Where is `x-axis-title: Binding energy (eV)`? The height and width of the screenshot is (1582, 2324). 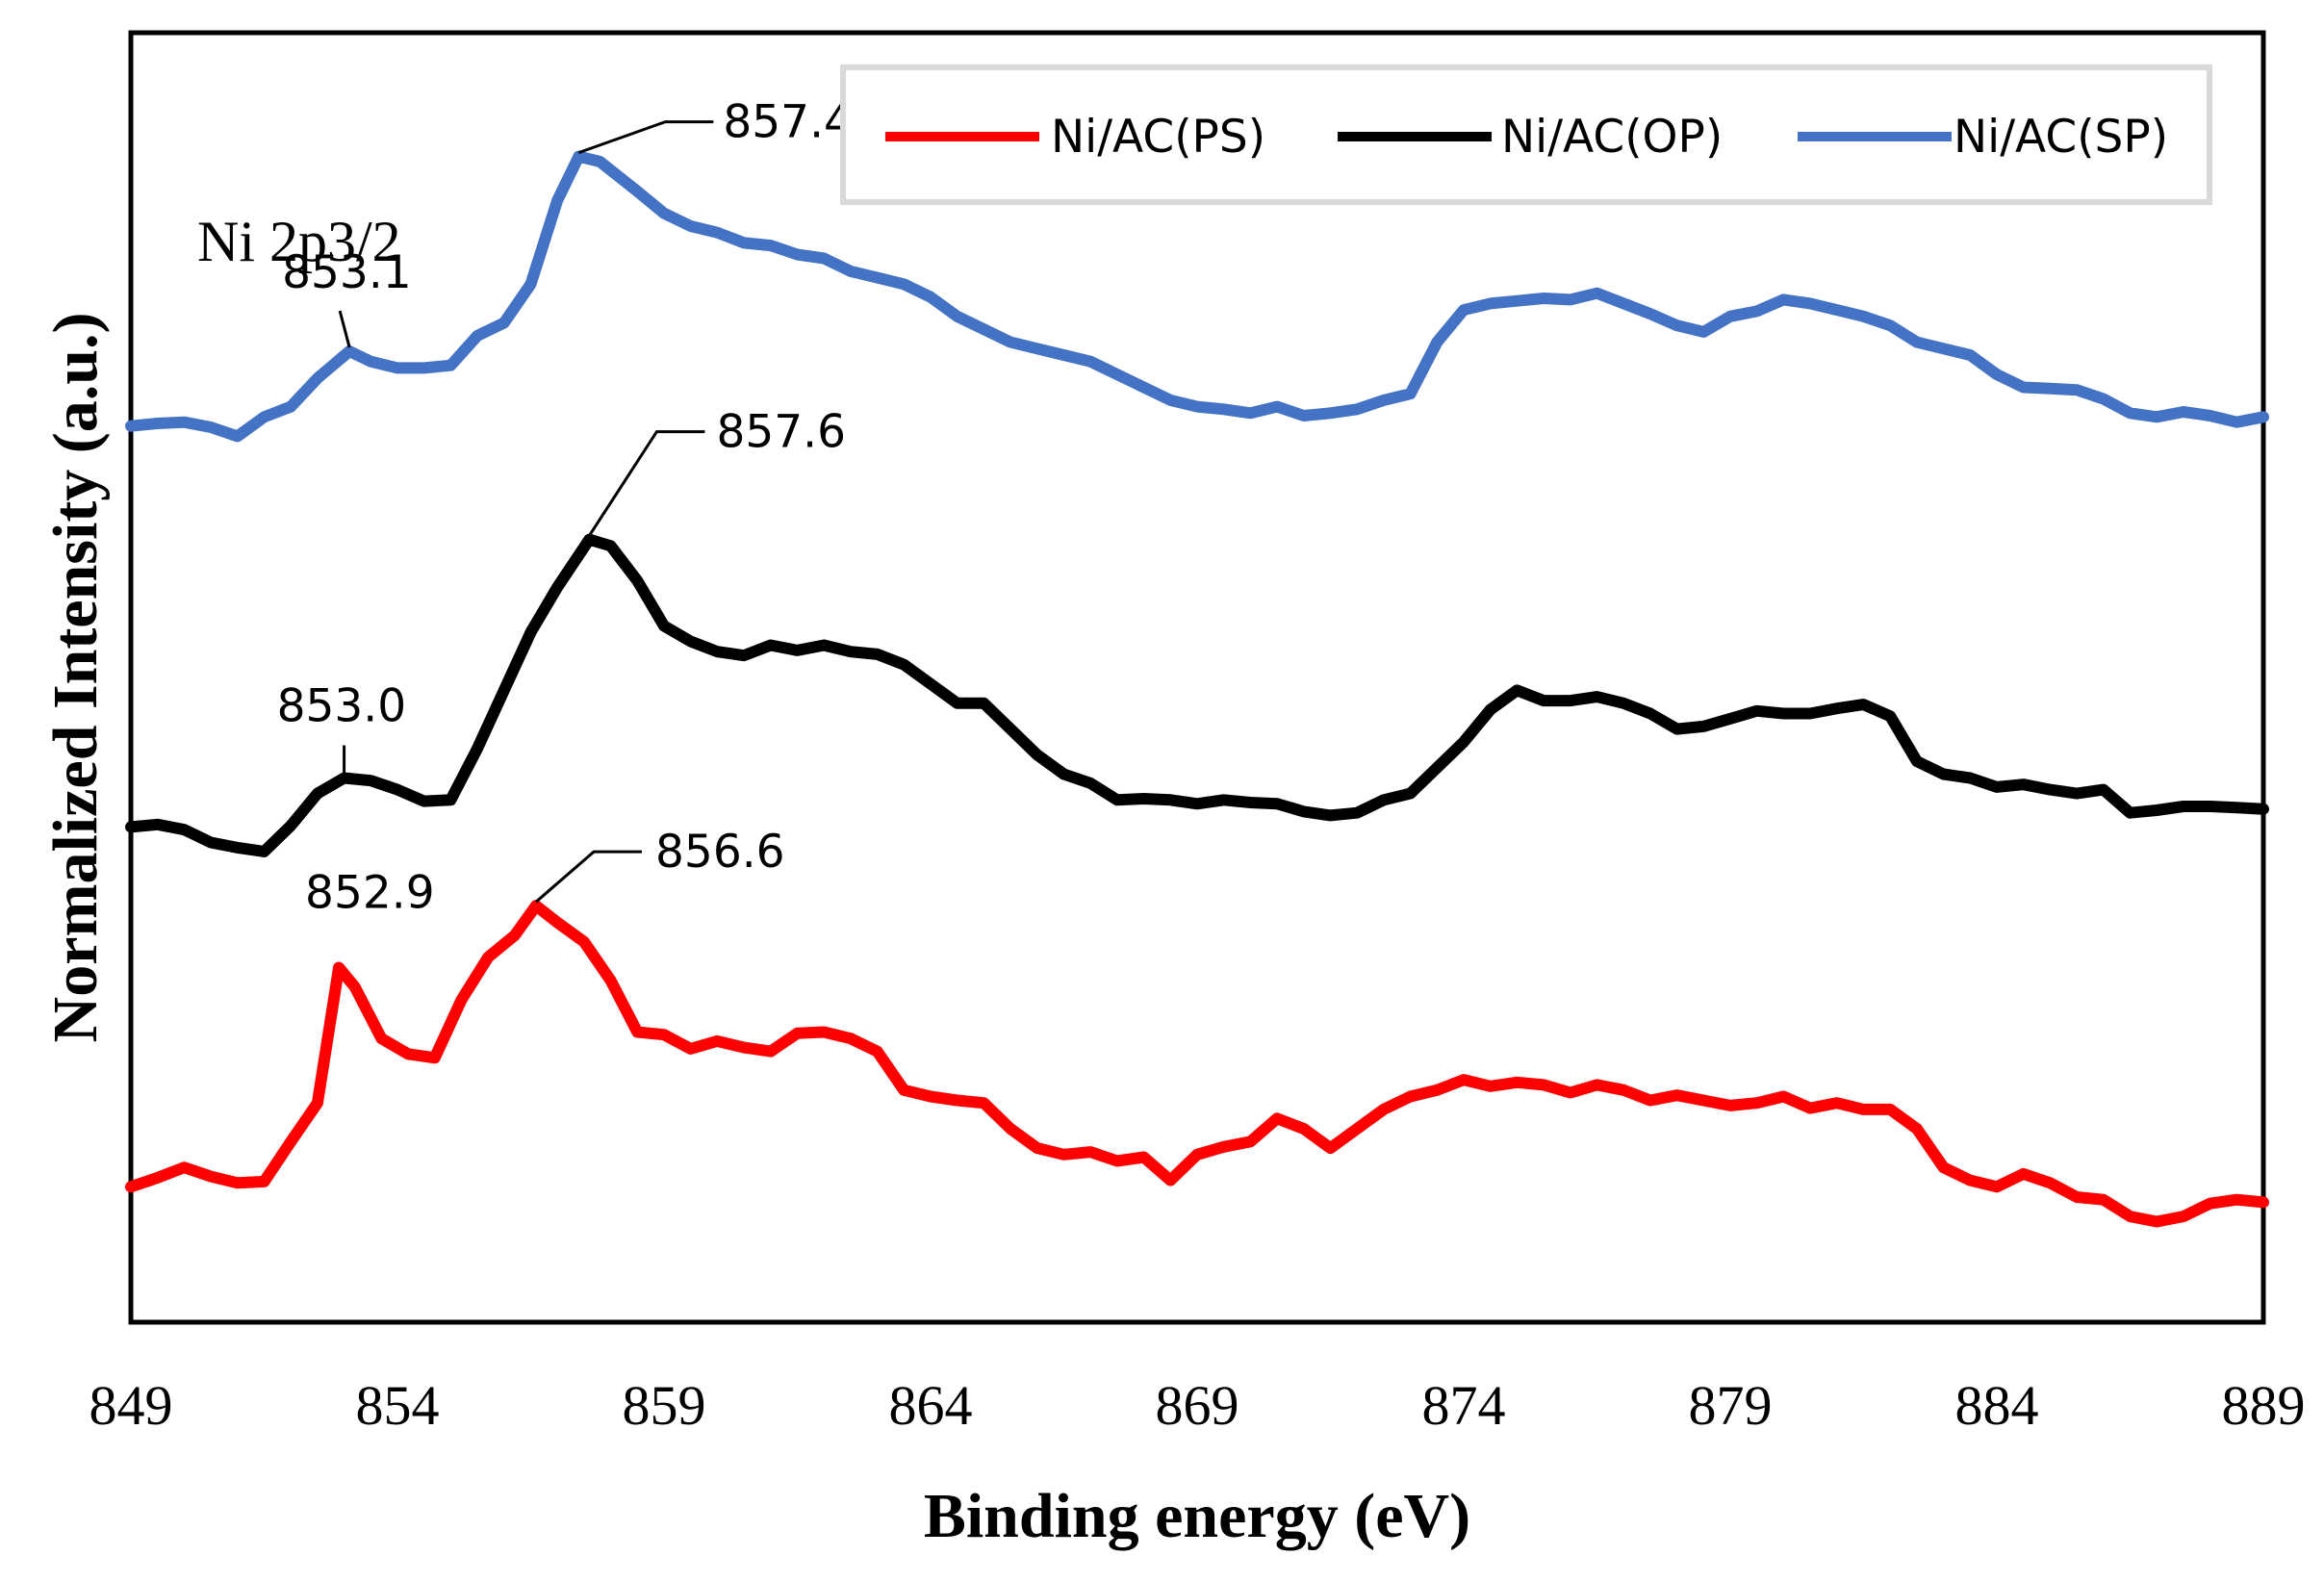 x-axis-title: Binding energy (eV) is located at coordinates (1197, 1516).